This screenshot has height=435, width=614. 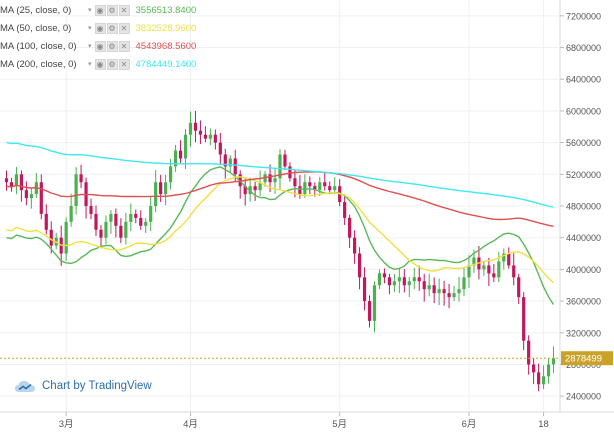 What do you see at coordinates (339, 424) in the screenshot?
I see `time-tick-label: 5月` at bounding box center [339, 424].